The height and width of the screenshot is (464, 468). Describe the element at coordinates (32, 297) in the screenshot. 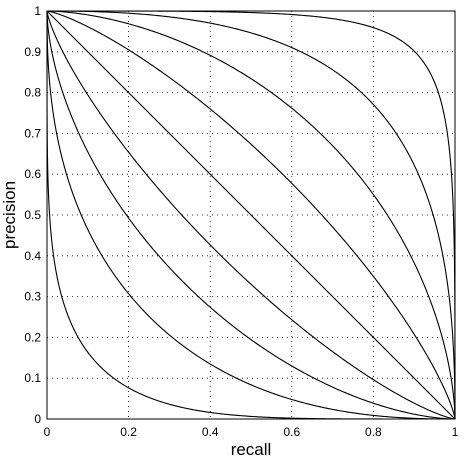

I see `y-tick-label: 0.3` at that location.